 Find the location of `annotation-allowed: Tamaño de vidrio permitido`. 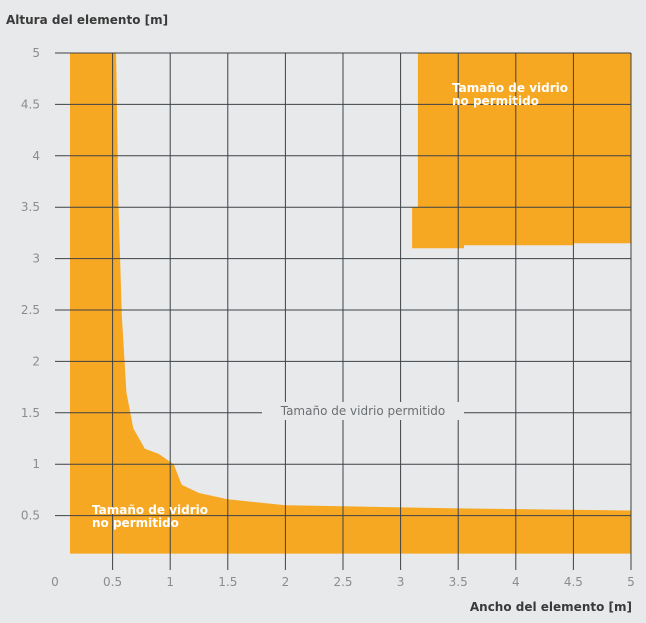

annotation-allowed: Tamaño de vidrio permitido is located at coordinates (363, 411).